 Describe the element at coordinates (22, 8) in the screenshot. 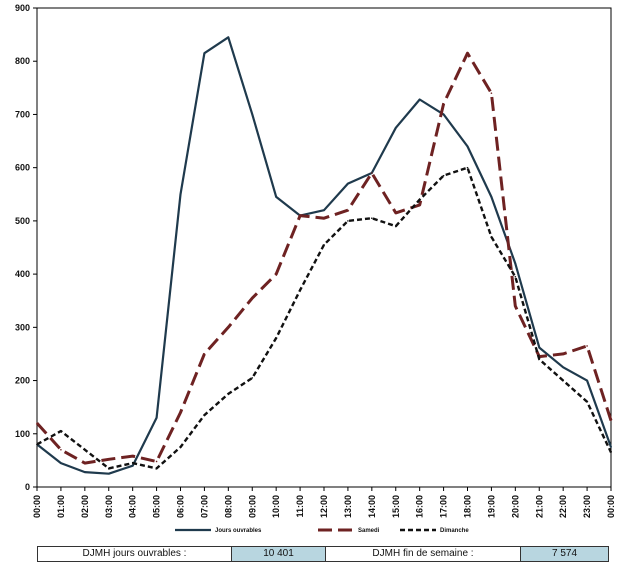

I see `y-tick-label: 900` at that location.